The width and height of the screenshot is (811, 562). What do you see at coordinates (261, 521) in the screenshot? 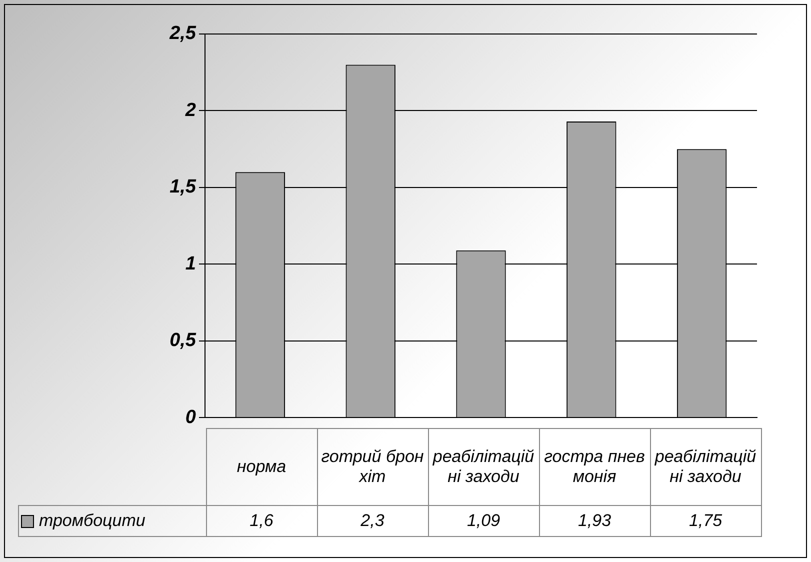
I see `data-label: 1,6` at bounding box center [261, 521].